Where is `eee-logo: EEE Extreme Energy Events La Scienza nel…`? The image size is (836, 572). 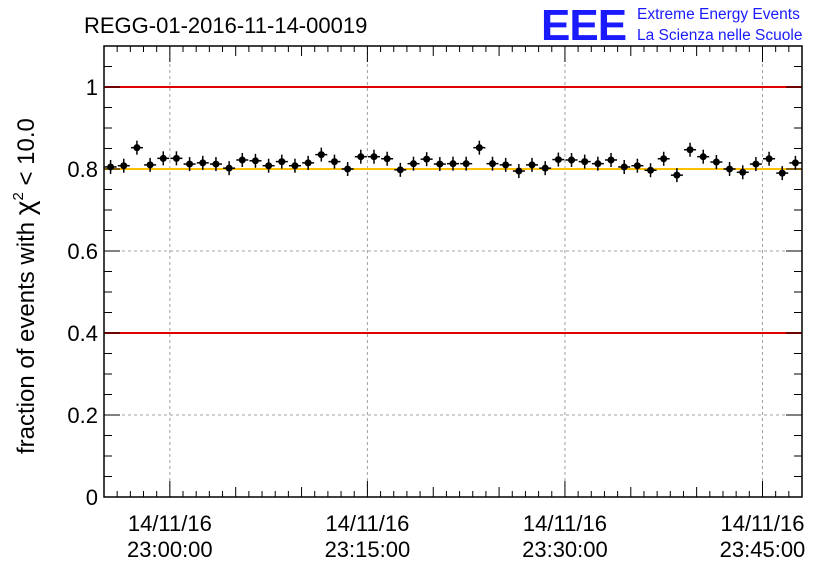 eee-logo: EEE Extreme Energy Events La Scienza nel… is located at coordinates (671, 25).